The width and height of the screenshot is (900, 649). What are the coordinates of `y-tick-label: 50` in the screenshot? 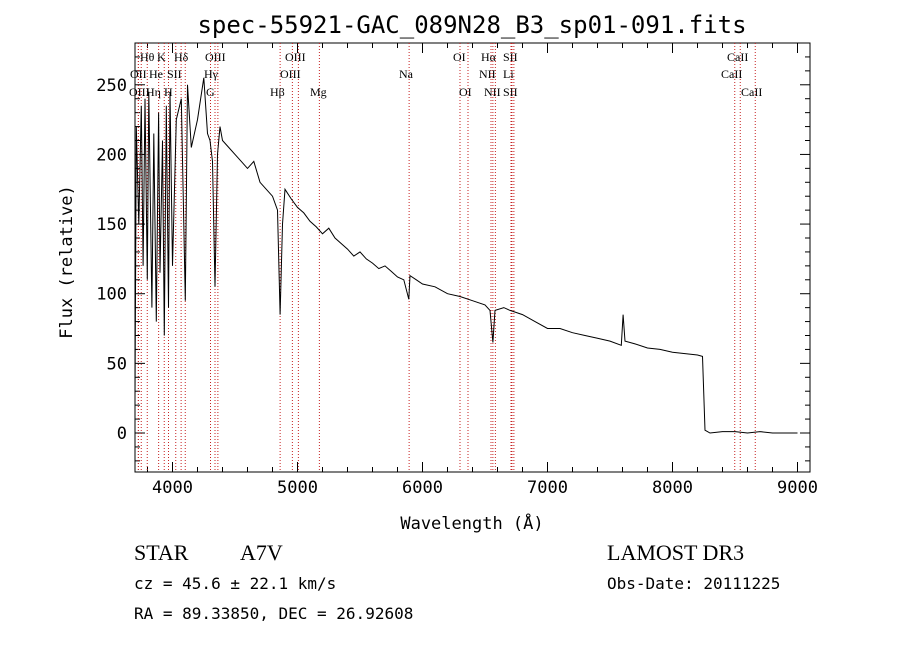 It's located at (117, 364).